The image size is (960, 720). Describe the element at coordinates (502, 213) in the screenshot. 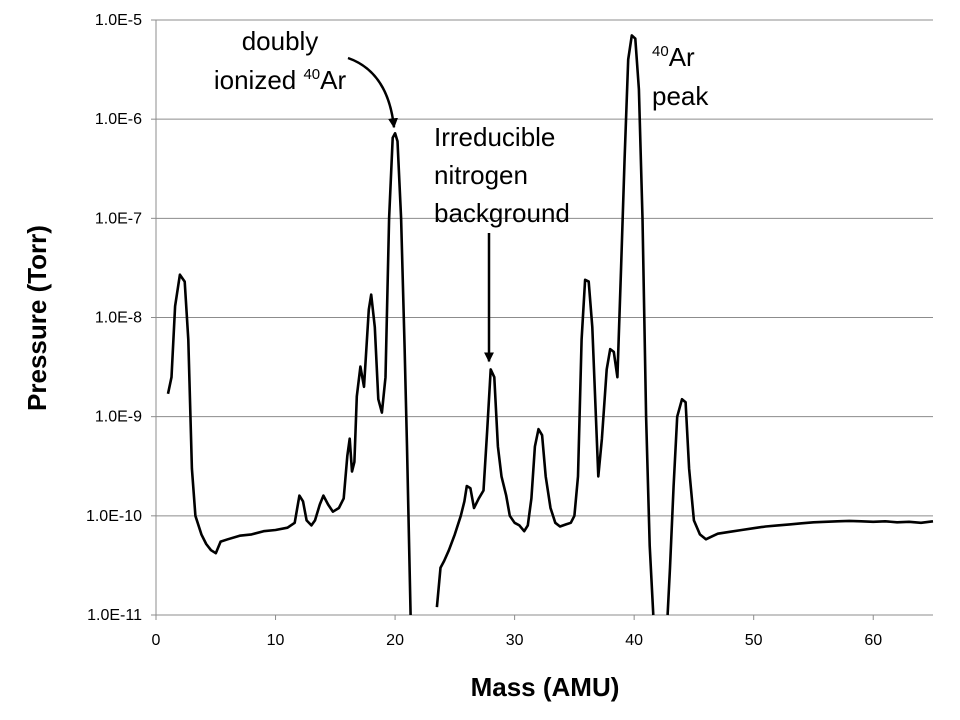

I see `annotation-text: background` at that location.